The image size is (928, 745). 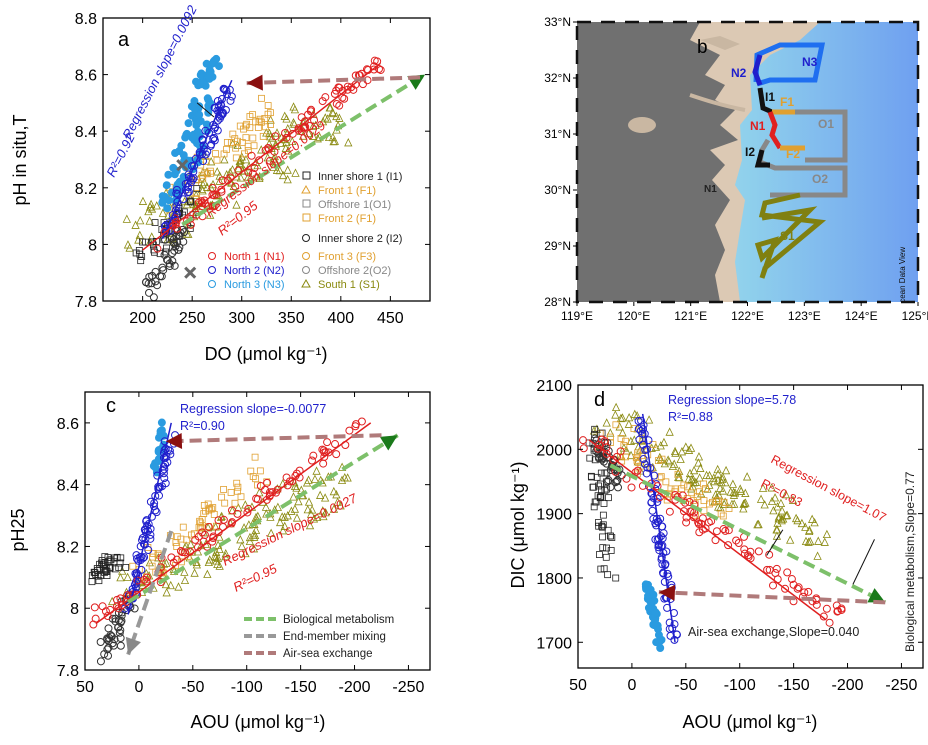 What do you see at coordinates (554, 515) in the screenshot?
I see `y-tick-label: 1900` at bounding box center [554, 515].